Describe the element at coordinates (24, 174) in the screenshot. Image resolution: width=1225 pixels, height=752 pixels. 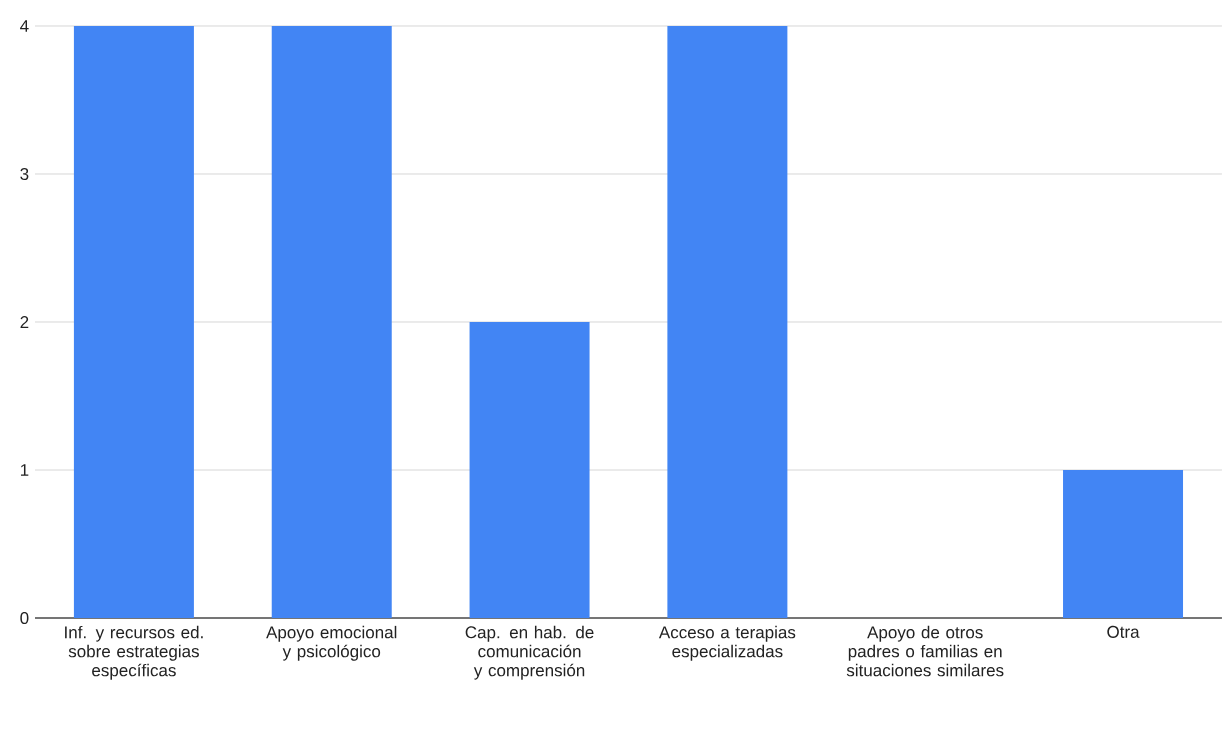
I see `y-tick-label: 3` at that location.